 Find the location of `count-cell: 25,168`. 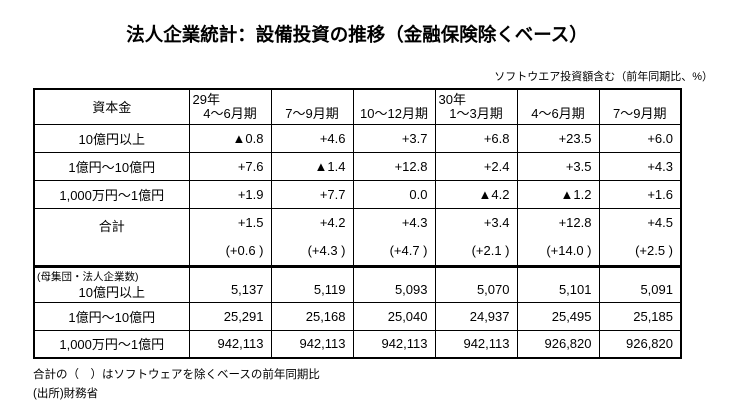

count-cell: 25,168 is located at coordinates (312, 316).